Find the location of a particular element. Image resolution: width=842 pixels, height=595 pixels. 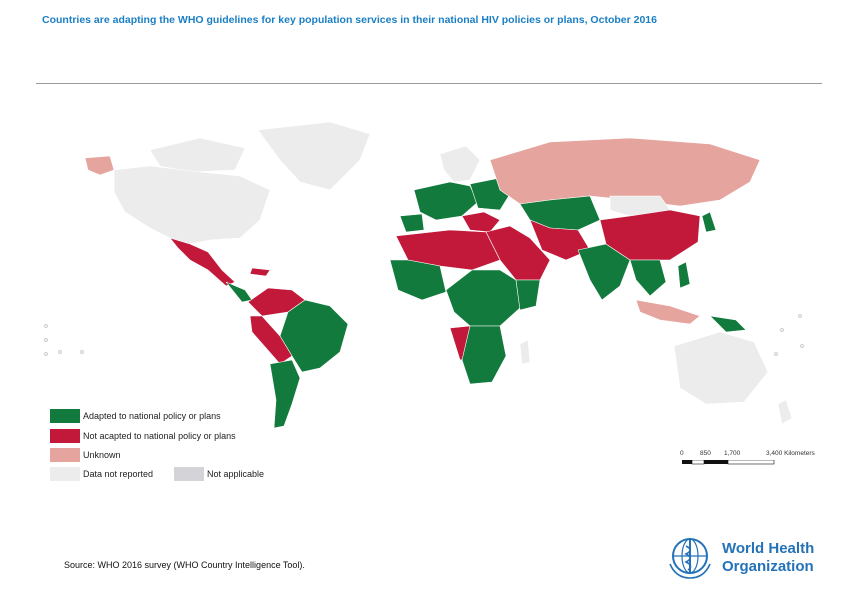

scale-tick-label: 3,400 Kilometers is located at coordinates (790, 453).